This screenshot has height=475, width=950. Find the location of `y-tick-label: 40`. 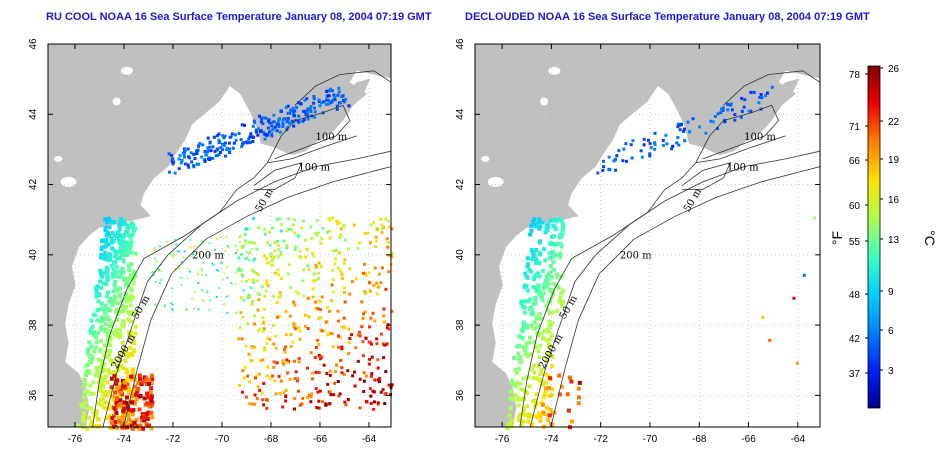

y-tick-label: 40 is located at coordinates (33, 255).